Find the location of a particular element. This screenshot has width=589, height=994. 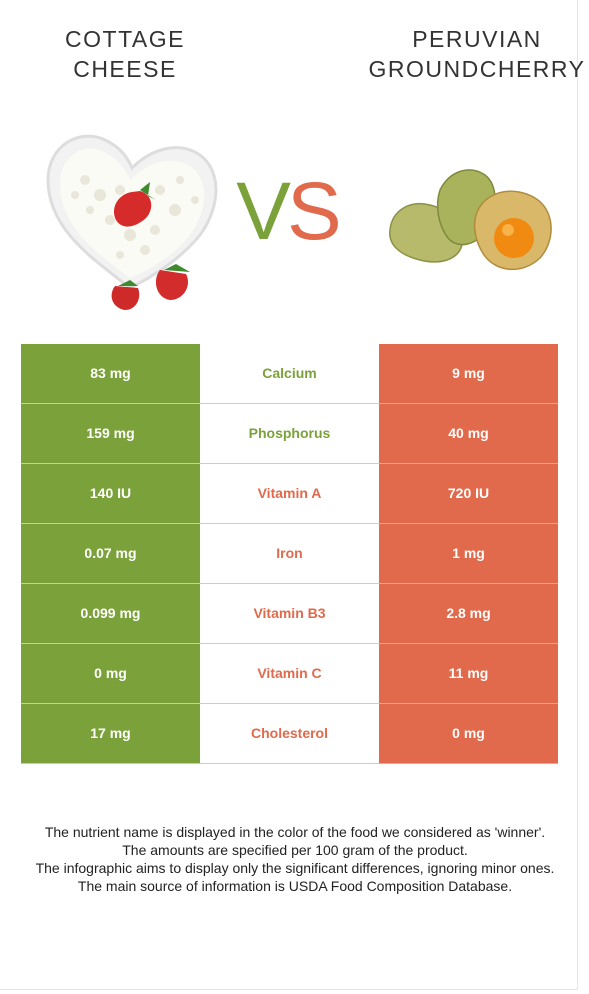

left-value: 83 mg is located at coordinates (110, 373).